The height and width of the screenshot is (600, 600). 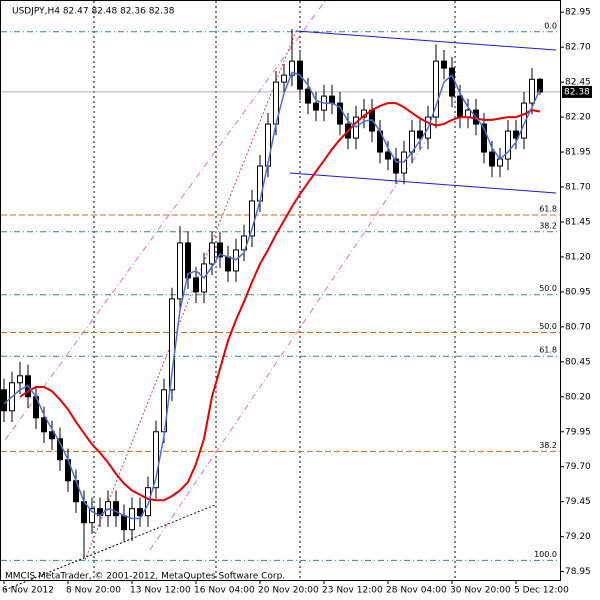 I want to click on y-tick-label: 78.95, so click(x=578, y=572).